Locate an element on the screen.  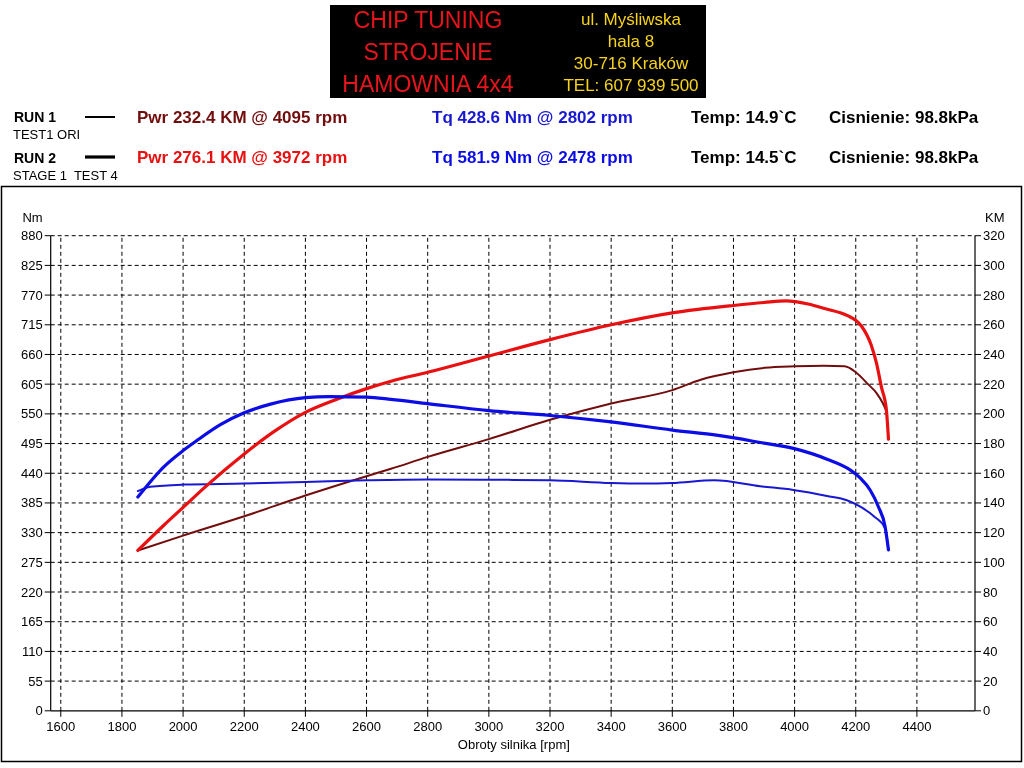
x-tick-label: 3600 is located at coordinates (672, 726).